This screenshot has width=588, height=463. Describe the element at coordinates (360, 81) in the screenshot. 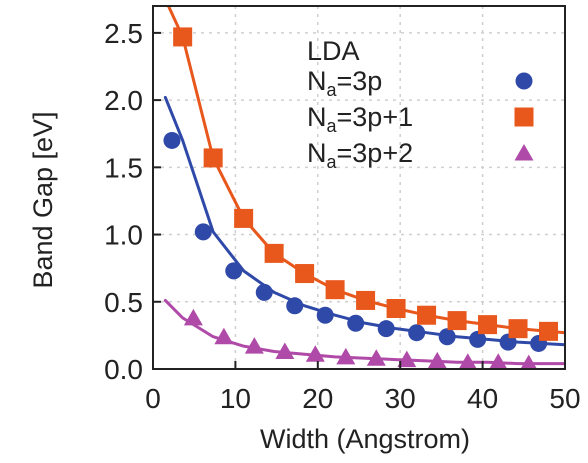

I see `legend-label-rest: =3p` at that location.